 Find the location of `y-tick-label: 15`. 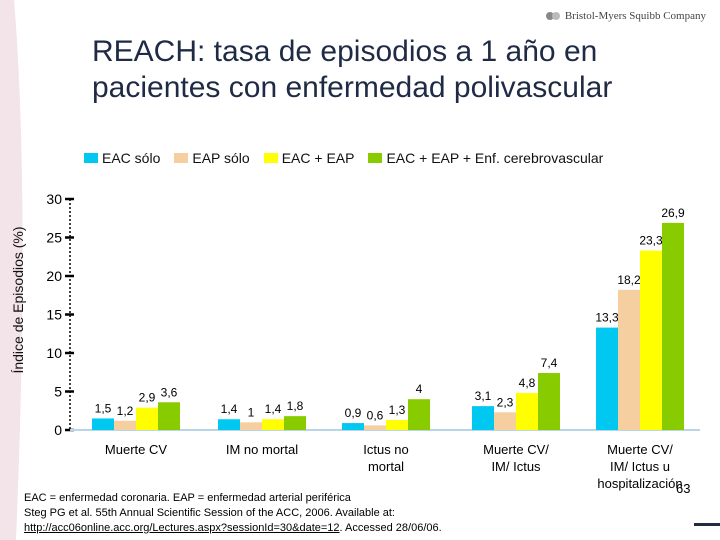

y-tick-label: 15 is located at coordinates (54, 315).